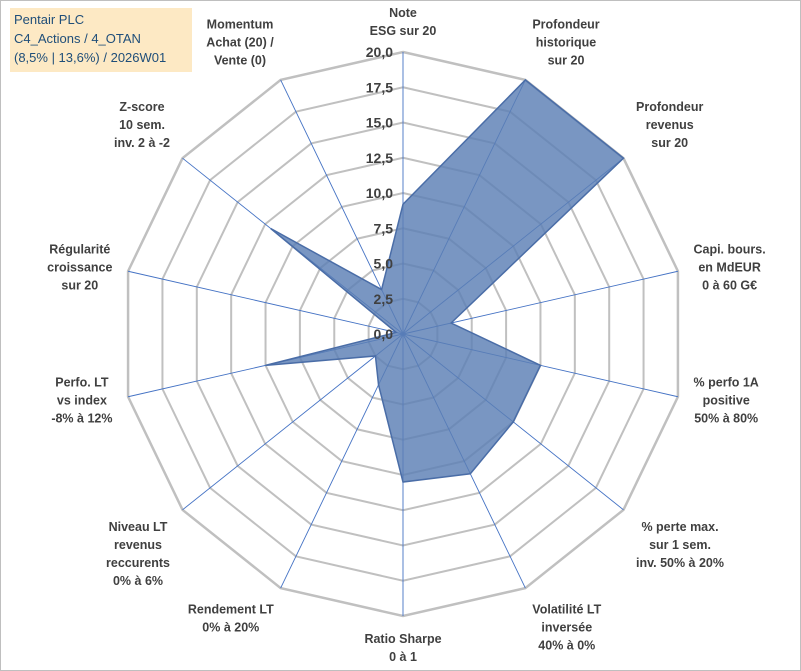  I want to click on axis-label-13: Momentum Achat (20) / Vente (0), so click(240, 43).